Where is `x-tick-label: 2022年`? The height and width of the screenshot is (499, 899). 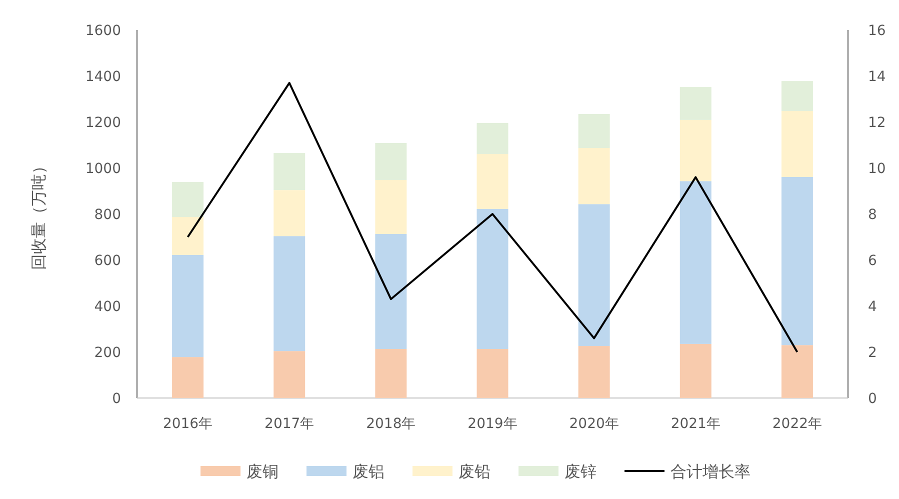
x-tick-label: 2022年 is located at coordinates (797, 424).